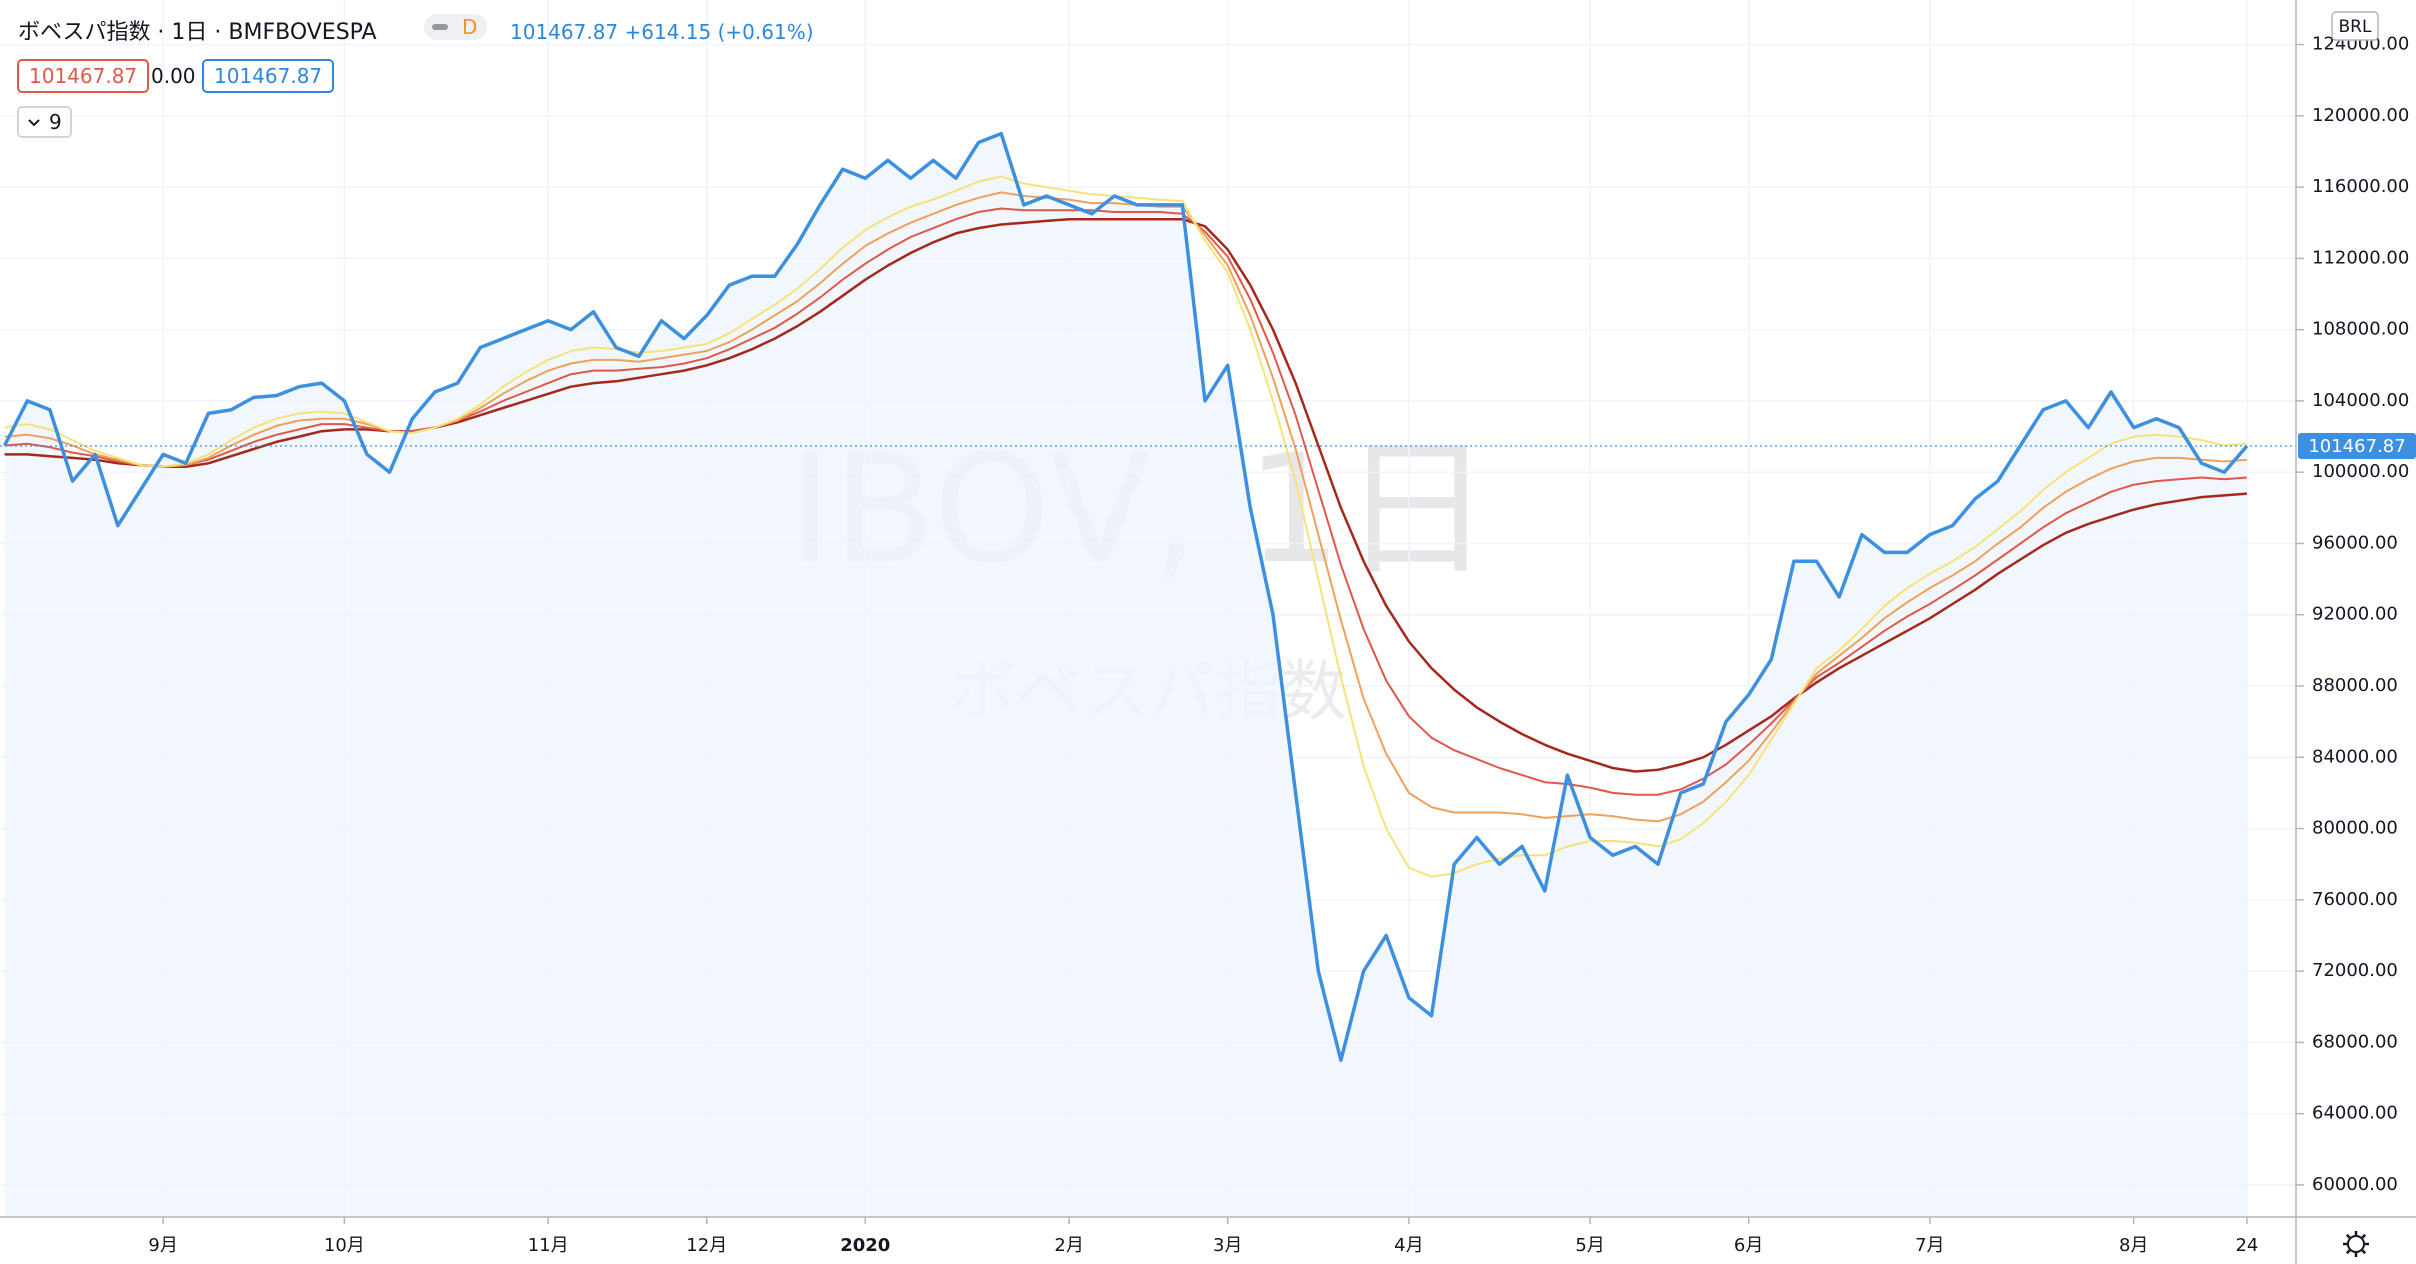  Describe the element at coordinates (2355, 1041) in the screenshot. I see `y-tick-label: 68000.00` at that location.